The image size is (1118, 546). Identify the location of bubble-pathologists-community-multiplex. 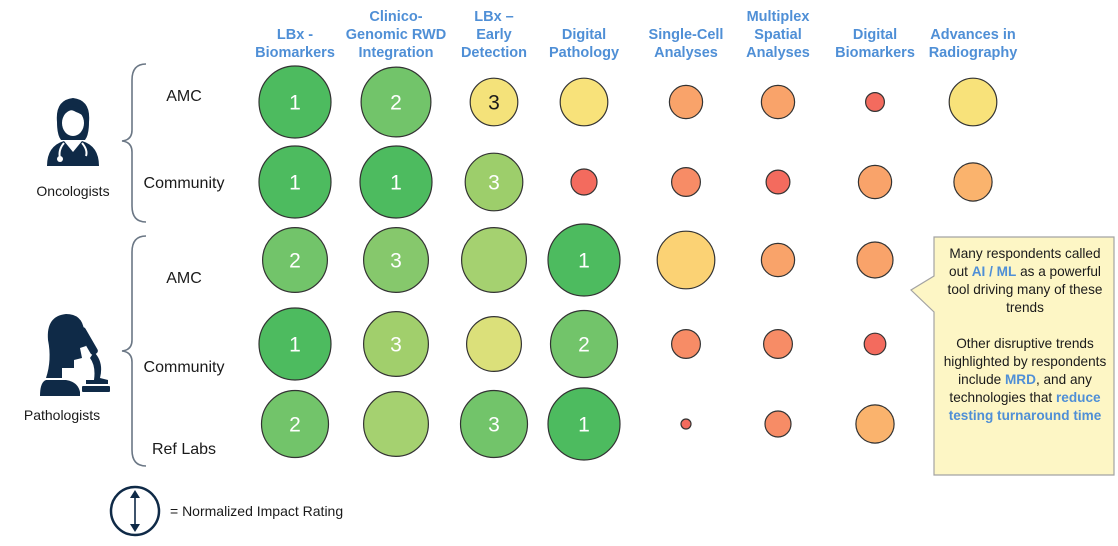
(777, 344).